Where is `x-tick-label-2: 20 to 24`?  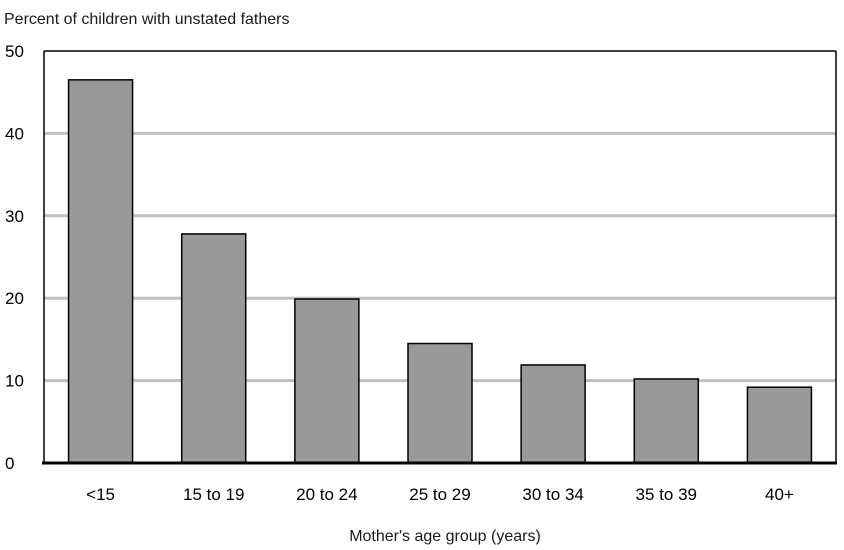
x-tick-label-2: 20 to 24 is located at coordinates (326, 494).